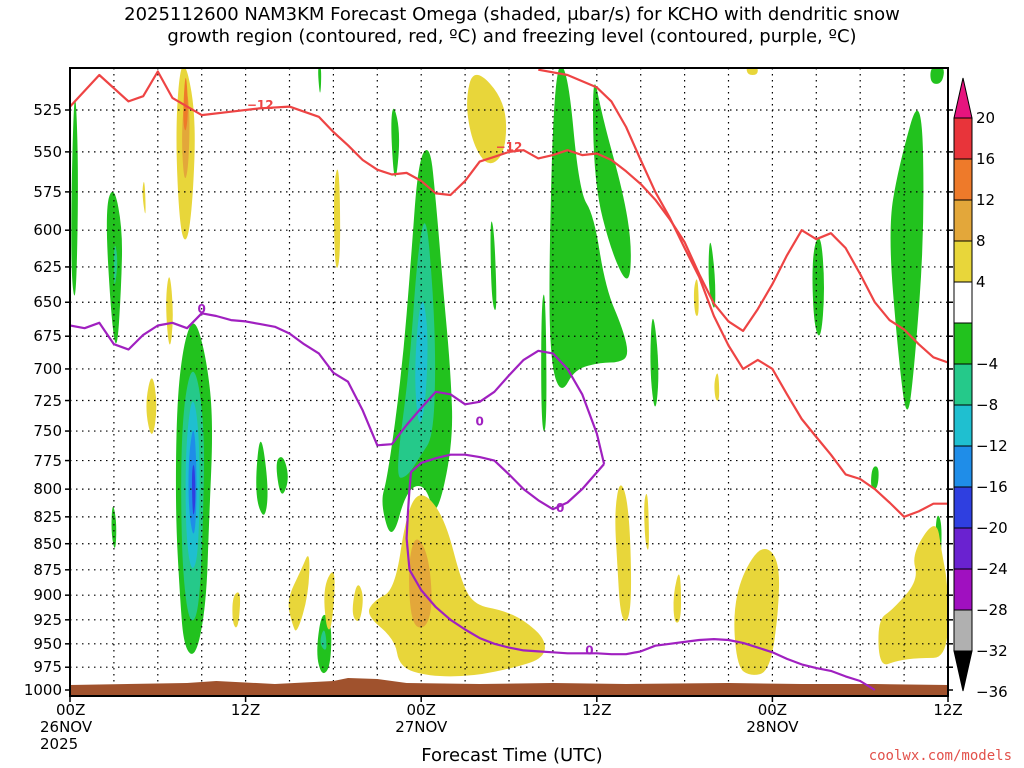  I want to click on x-tick-label-4: 00Z 28NOV, so click(772, 719).